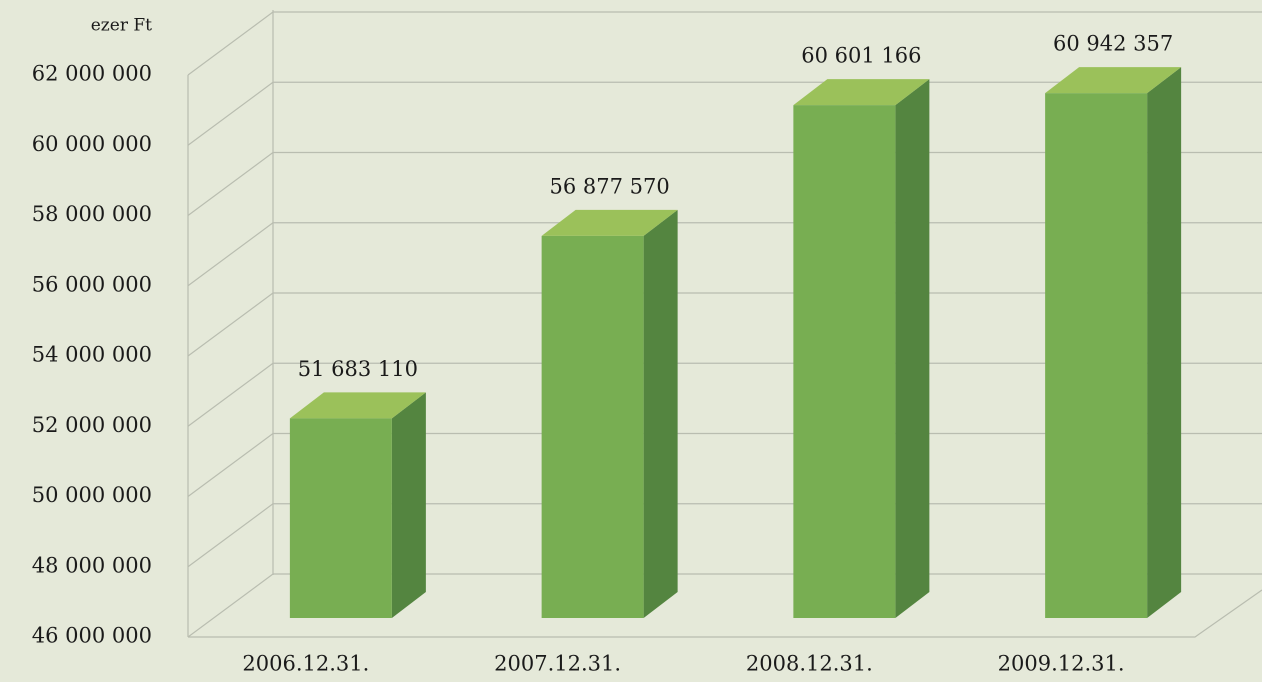  I want to click on y-tick-label: 46 000 000, so click(92, 636).